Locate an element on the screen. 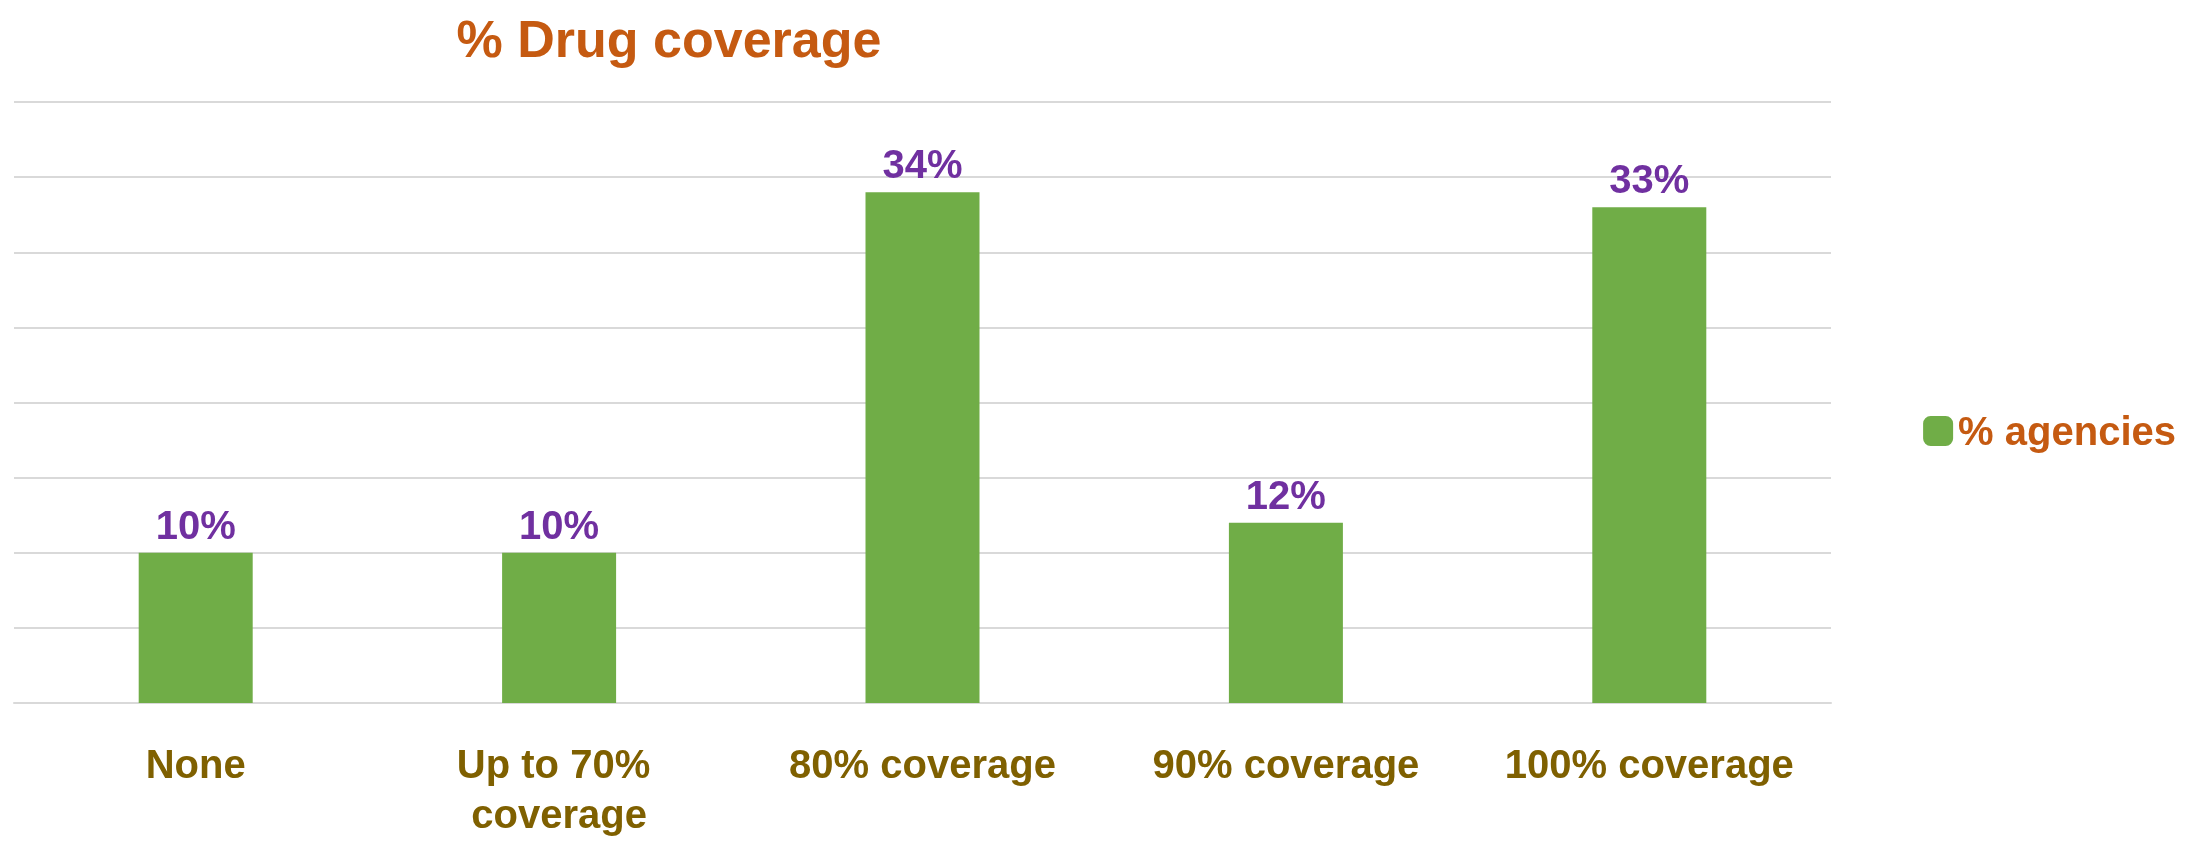 The width and height of the screenshot is (2191, 862). x-tick-label: None is located at coordinates (195, 764).